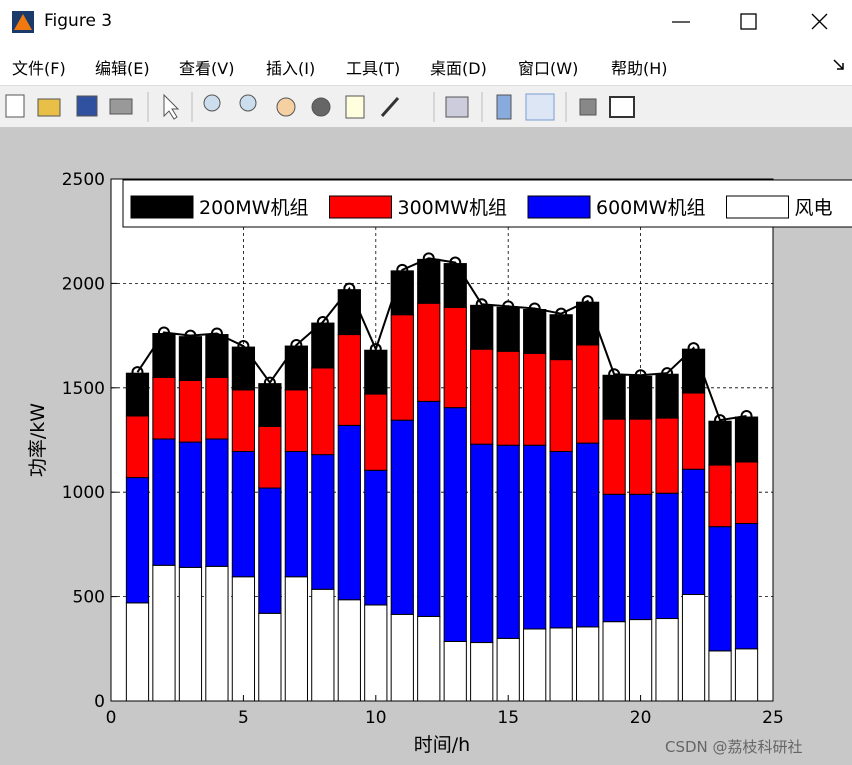 This screenshot has width=852, height=765. Describe the element at coordinates (83, 180) in the screenshot. I see `y-tick-label: 2500` at that location.